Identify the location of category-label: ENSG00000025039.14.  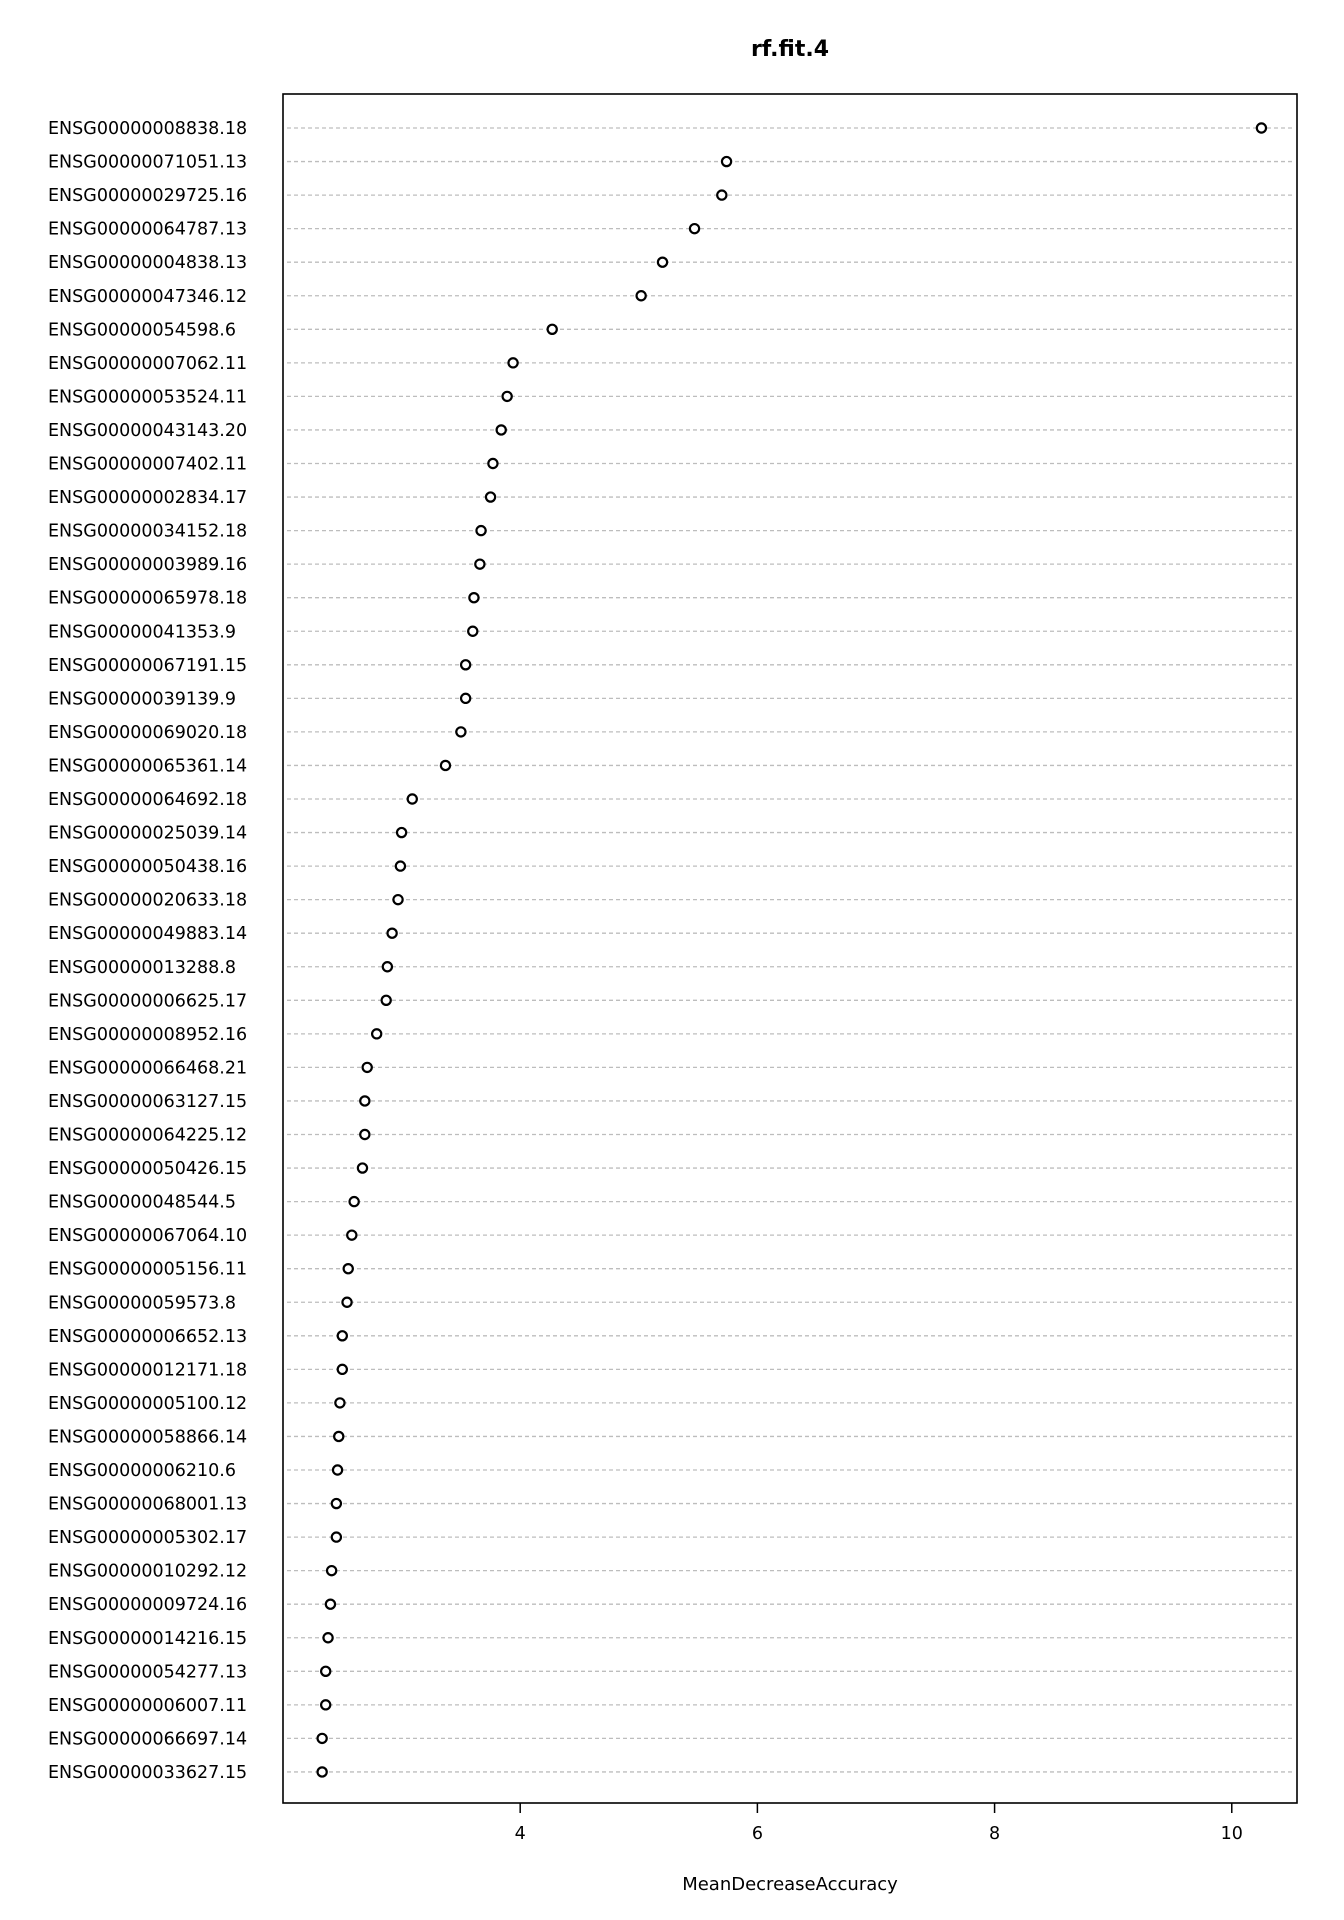
(147, 834).